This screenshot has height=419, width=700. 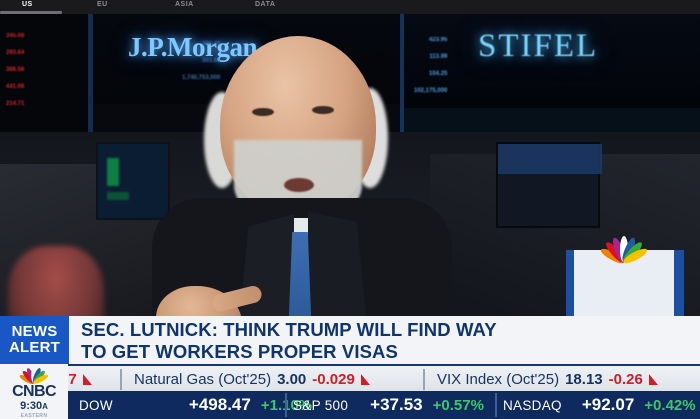 I want to click on desk-monitor-right, so click(x=549, y=185).